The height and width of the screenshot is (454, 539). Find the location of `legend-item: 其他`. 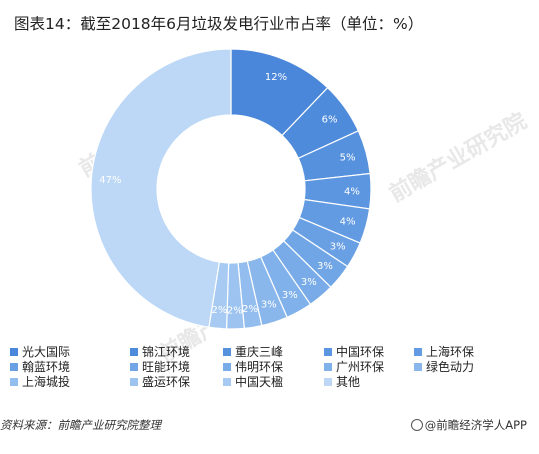

legend-item: 其他 is located at coordinates (342, 382).